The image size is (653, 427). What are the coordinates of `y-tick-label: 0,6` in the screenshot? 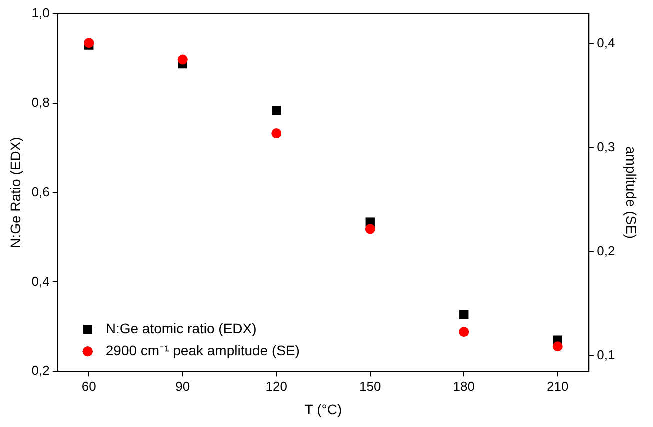 It's located at (41, 192).